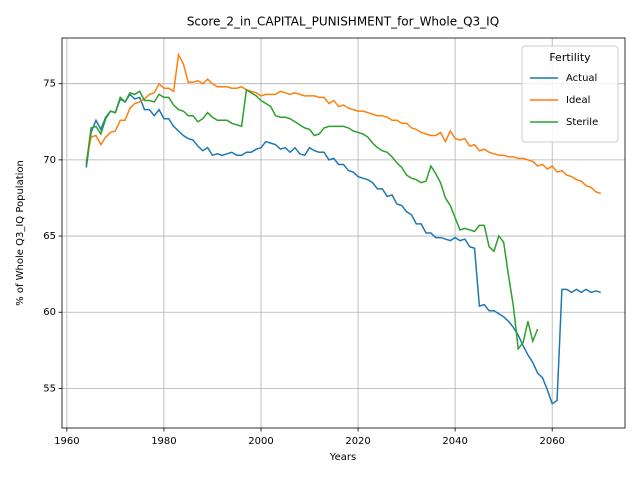 The image size is (640, 480). What do you see at coordinates (551, 441) in the screenshot?
I see `x-tick-label: 2060` at bounding box center [551, 441].